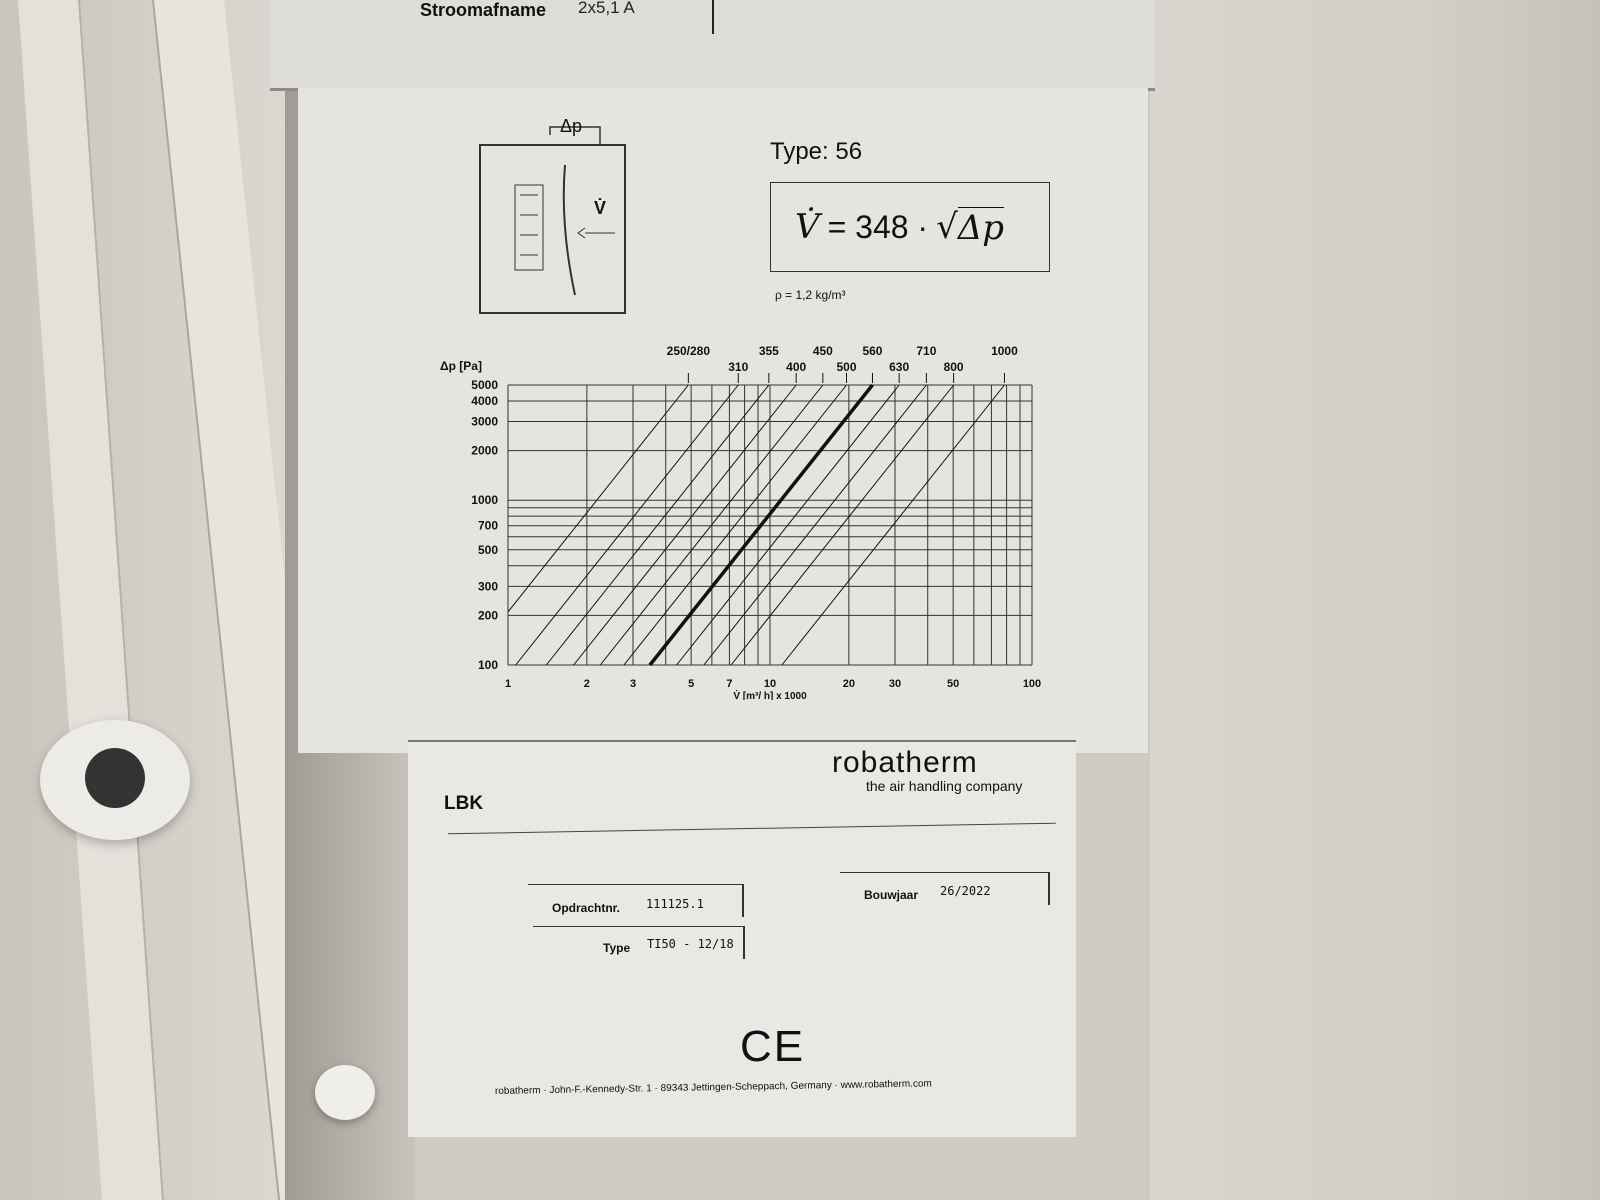 The width and height of the screenshot is (1600, 1200). I want to click on type-label: Type, so click(617, 948).